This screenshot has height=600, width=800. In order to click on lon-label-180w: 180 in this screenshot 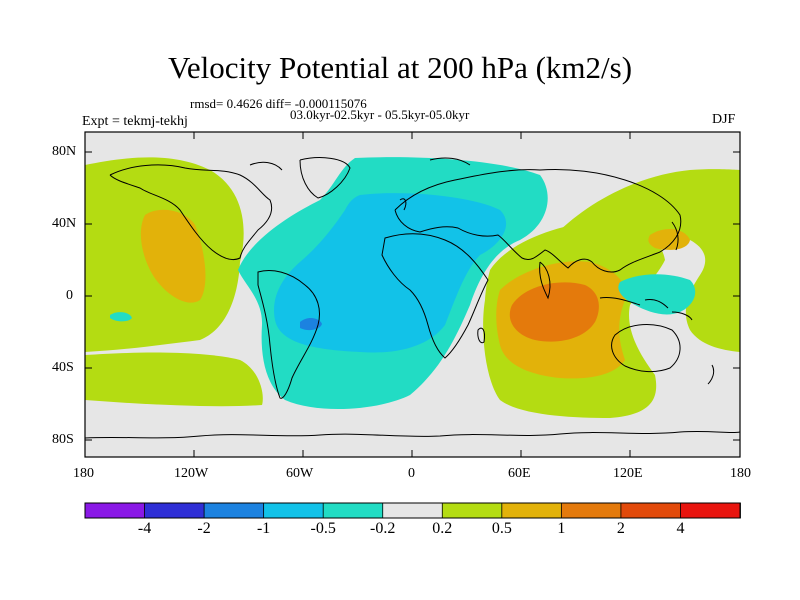, I will do `click(83, 473)`.